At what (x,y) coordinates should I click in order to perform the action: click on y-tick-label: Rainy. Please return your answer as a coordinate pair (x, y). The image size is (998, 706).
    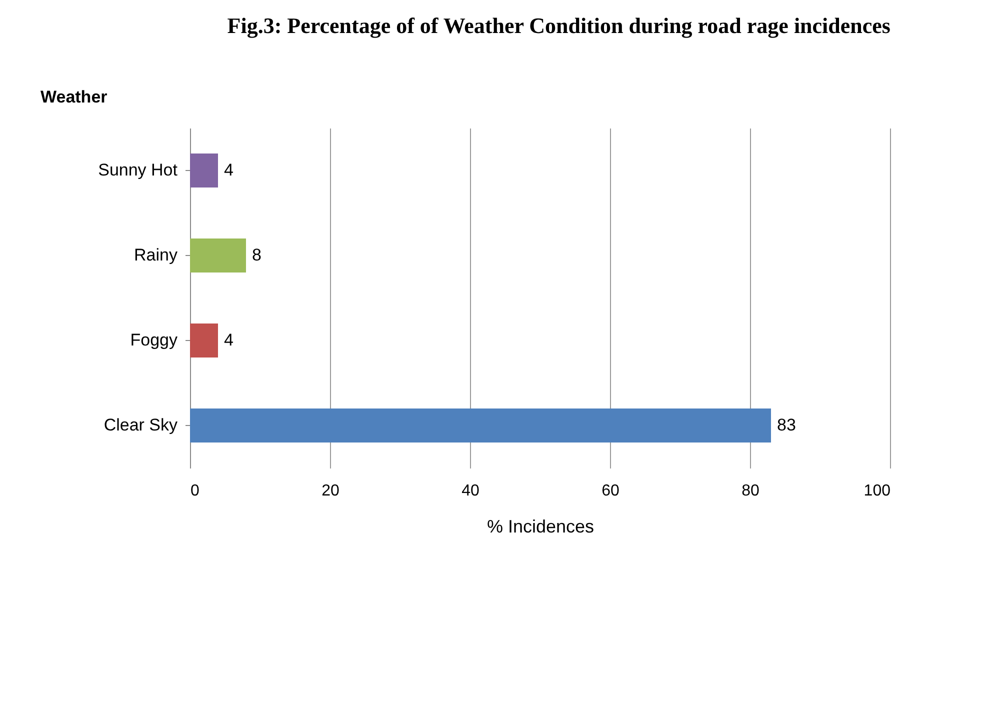
    Looking at the image, I should click on (156, 255).